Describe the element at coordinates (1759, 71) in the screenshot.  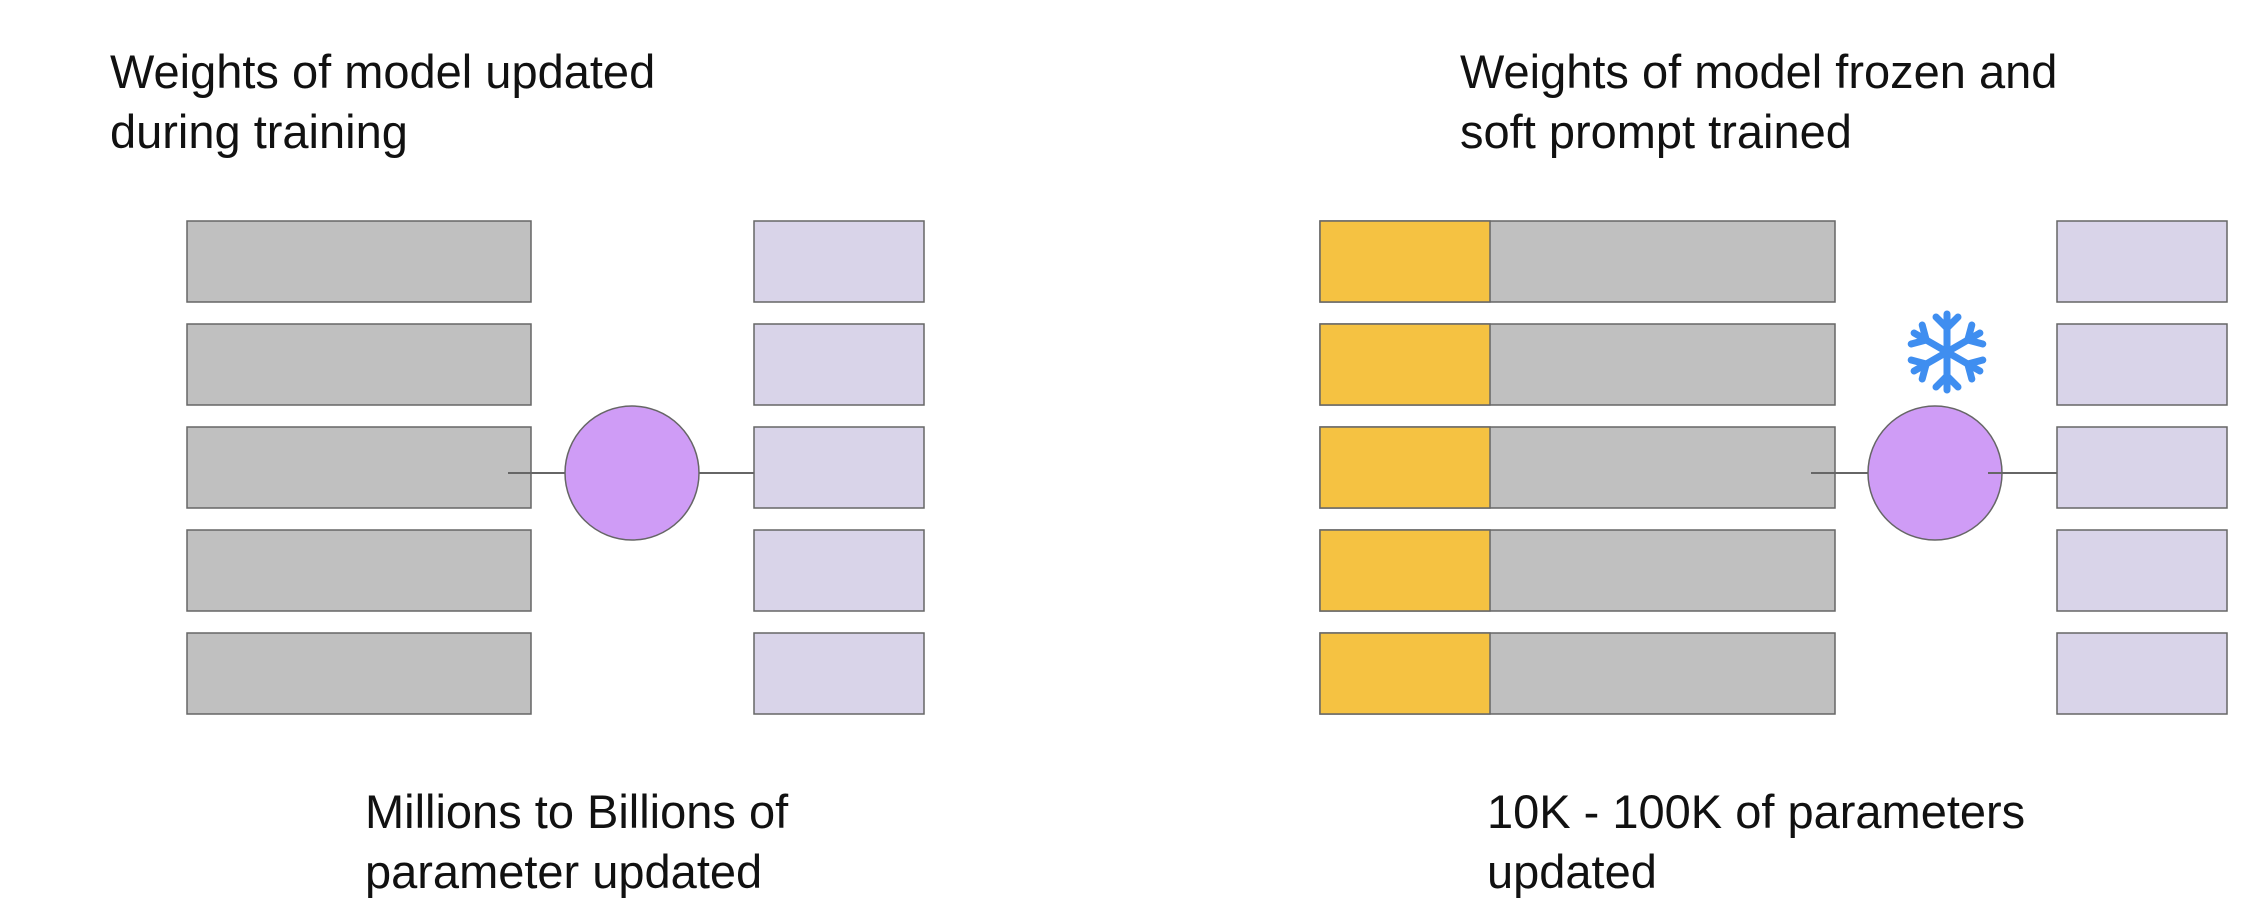
I see `right-title-line-1: Weights of model frozen and` at that location.